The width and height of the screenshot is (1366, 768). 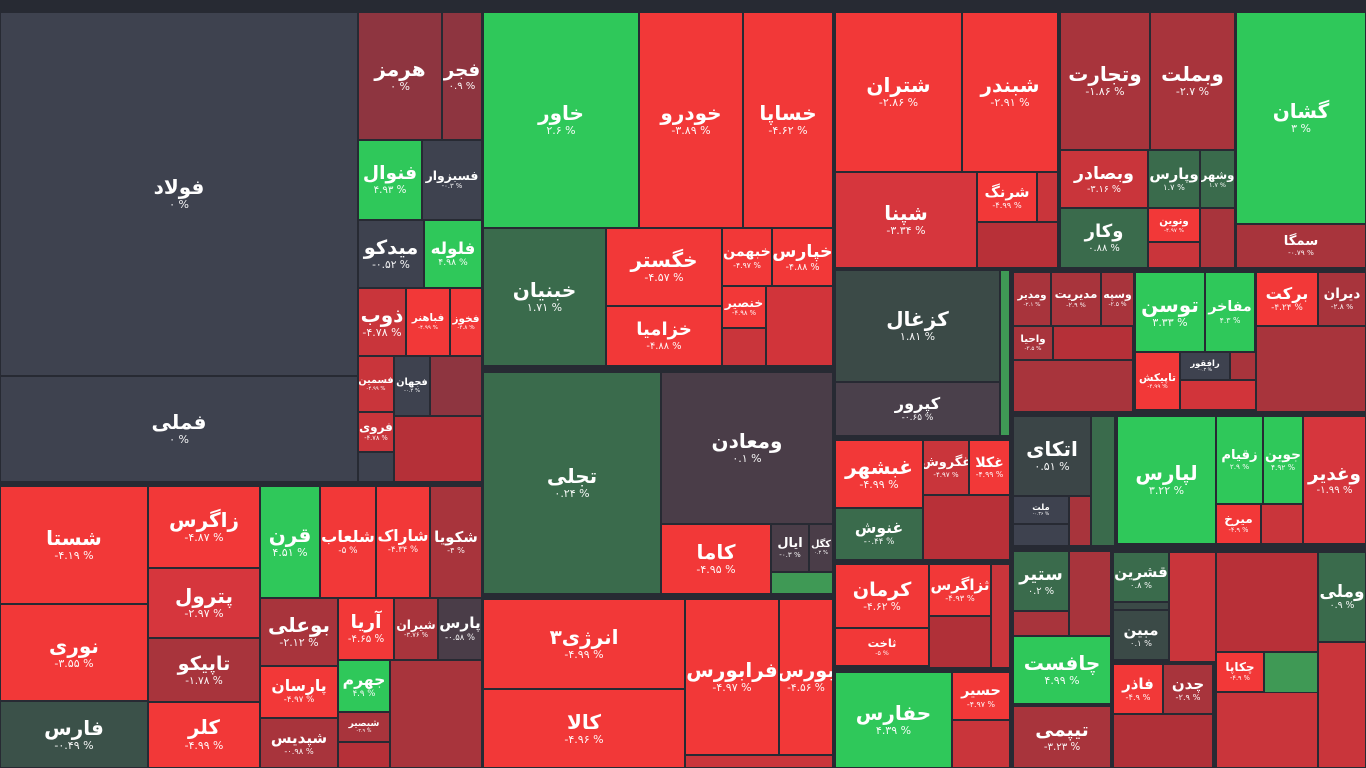 I want to click on tile: رافقور -۰.۳ %, so click(x=1205, y=366).